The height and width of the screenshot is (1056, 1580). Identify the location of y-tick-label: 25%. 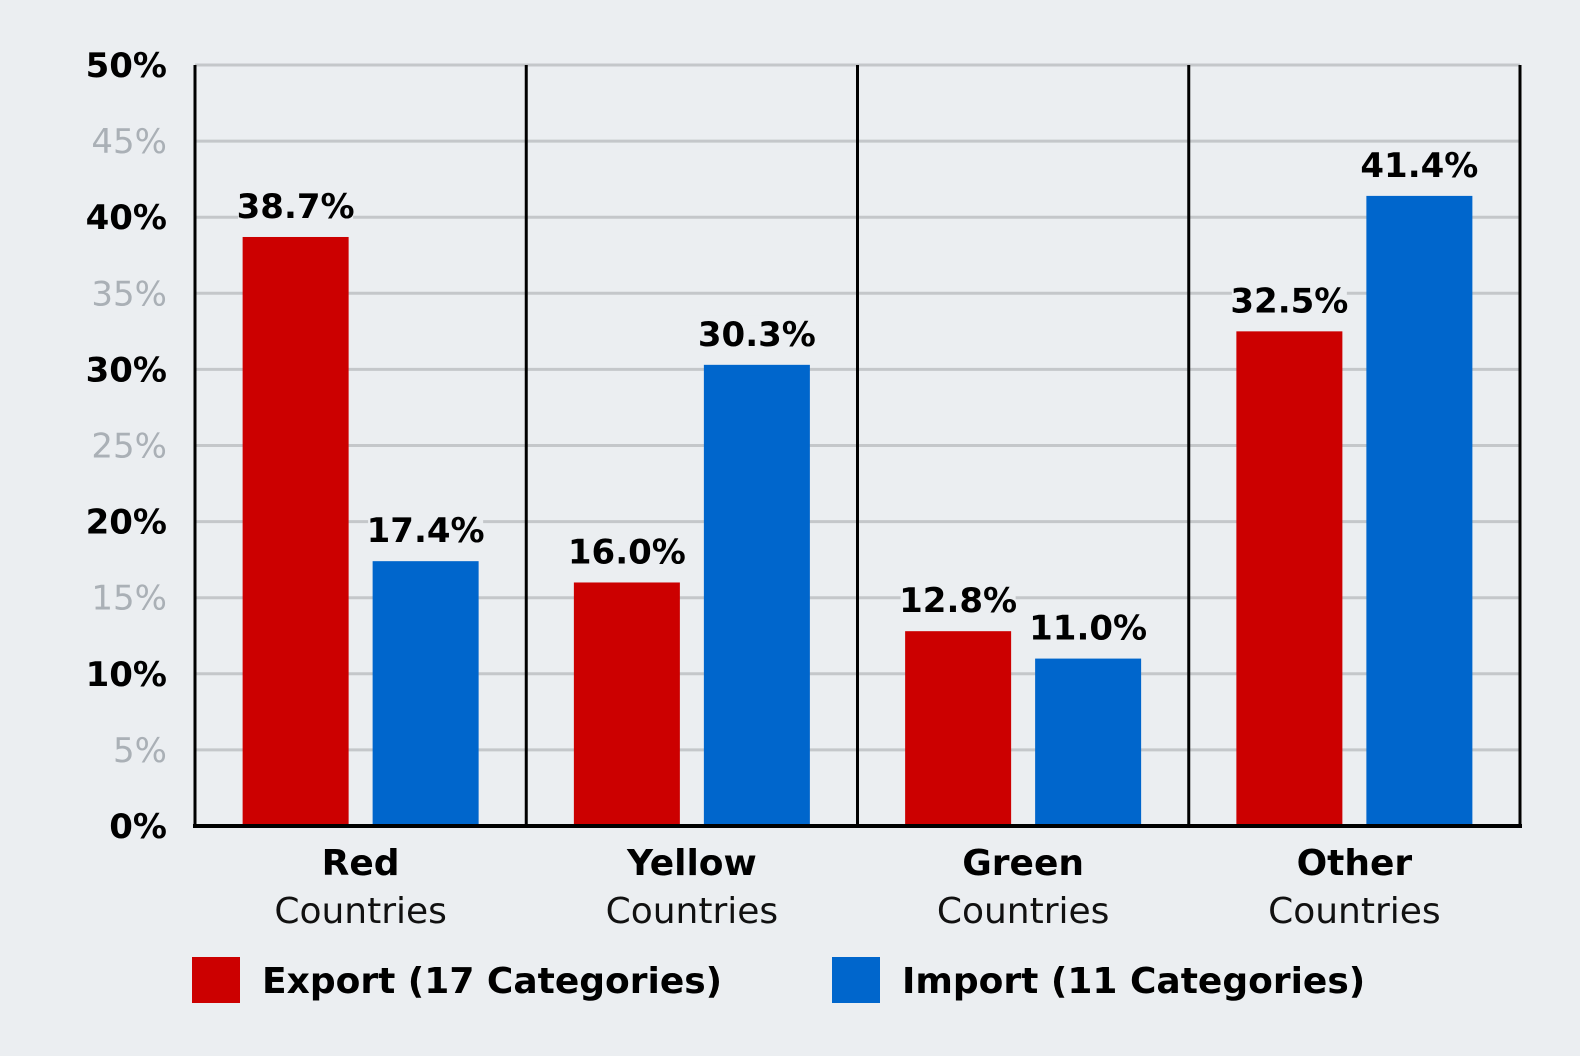
(129, 447).